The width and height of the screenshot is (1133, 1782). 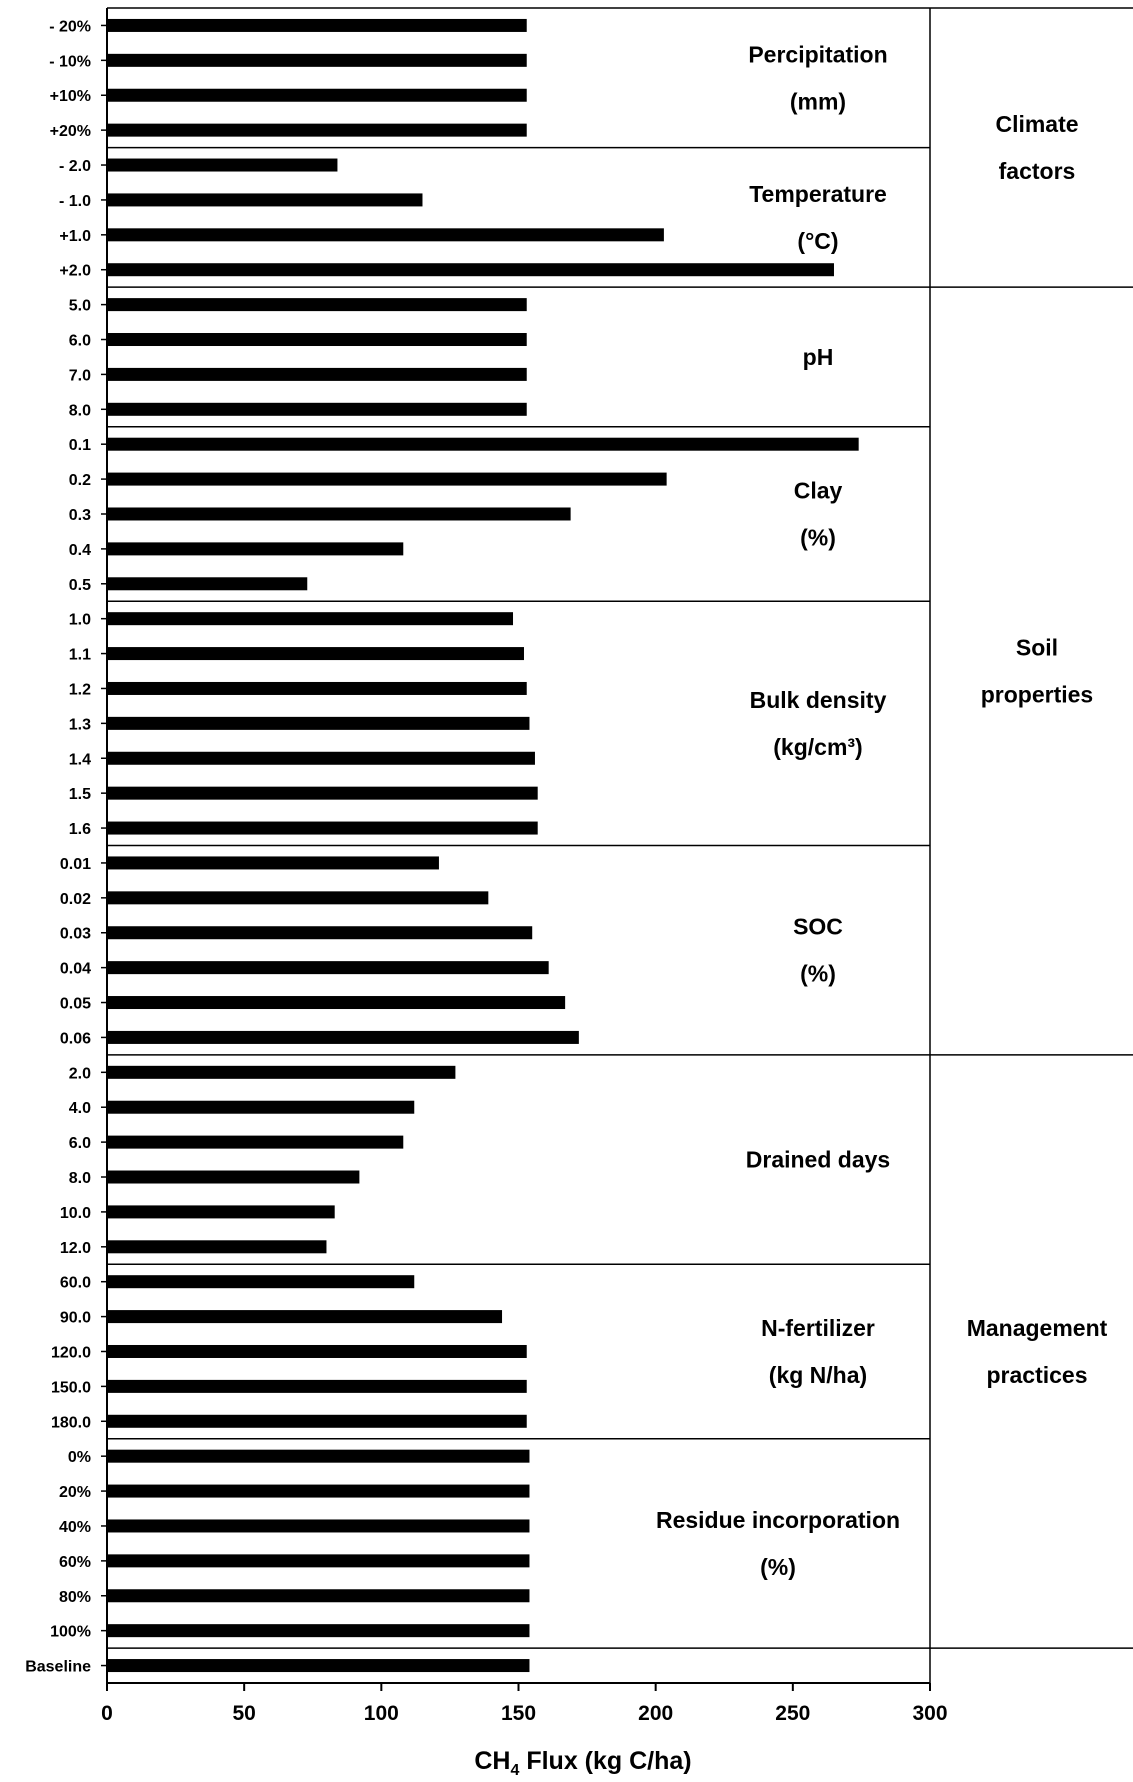 I want to click on category-label: 1.2, so click(x=80, y=689).